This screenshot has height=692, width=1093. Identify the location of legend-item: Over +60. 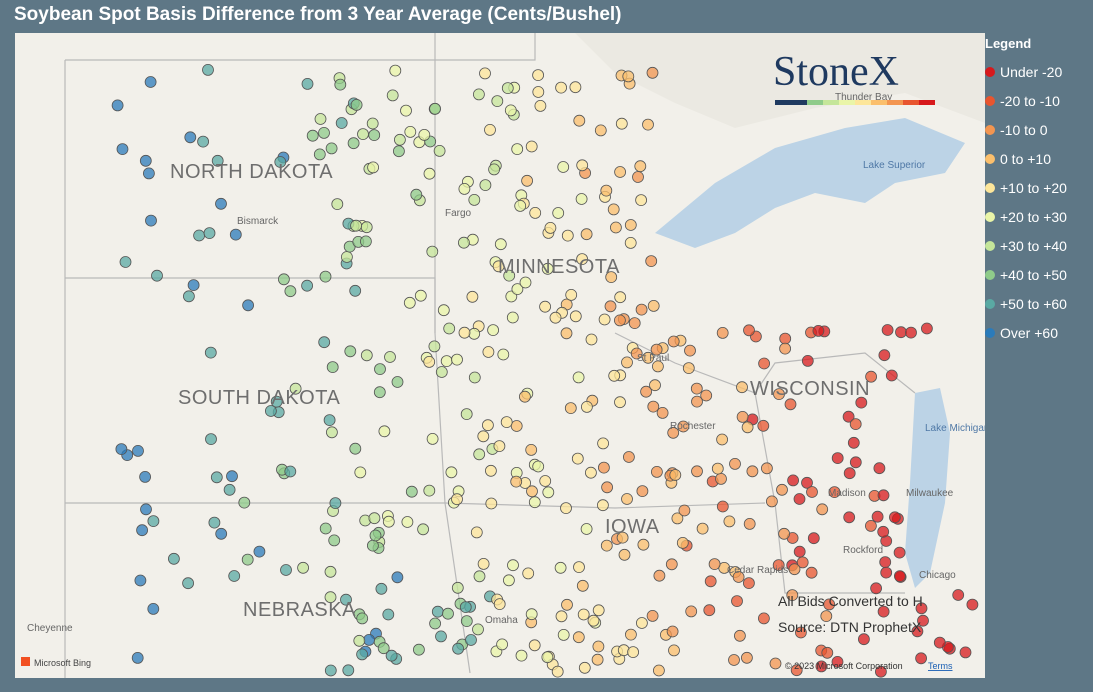
(1026, 332).